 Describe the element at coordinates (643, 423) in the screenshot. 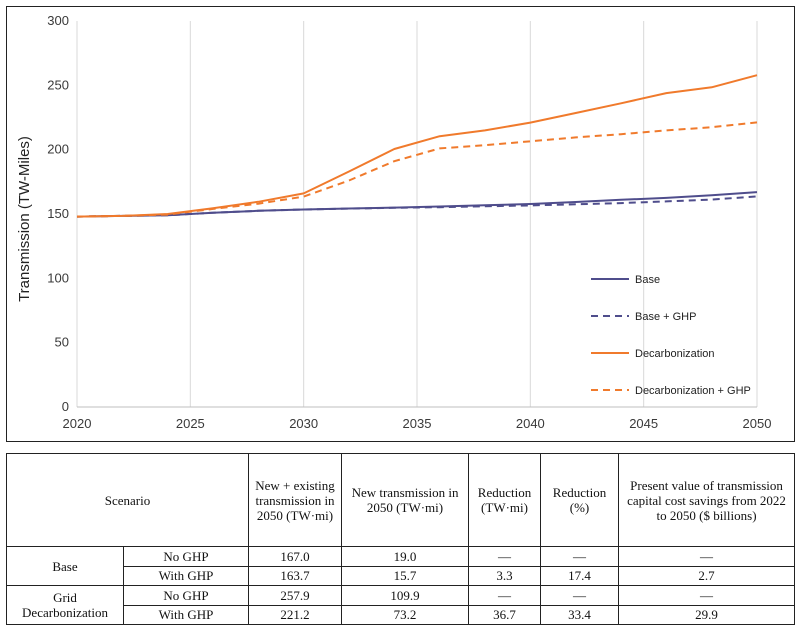

I see `x-tick-label: 2045` at that location.